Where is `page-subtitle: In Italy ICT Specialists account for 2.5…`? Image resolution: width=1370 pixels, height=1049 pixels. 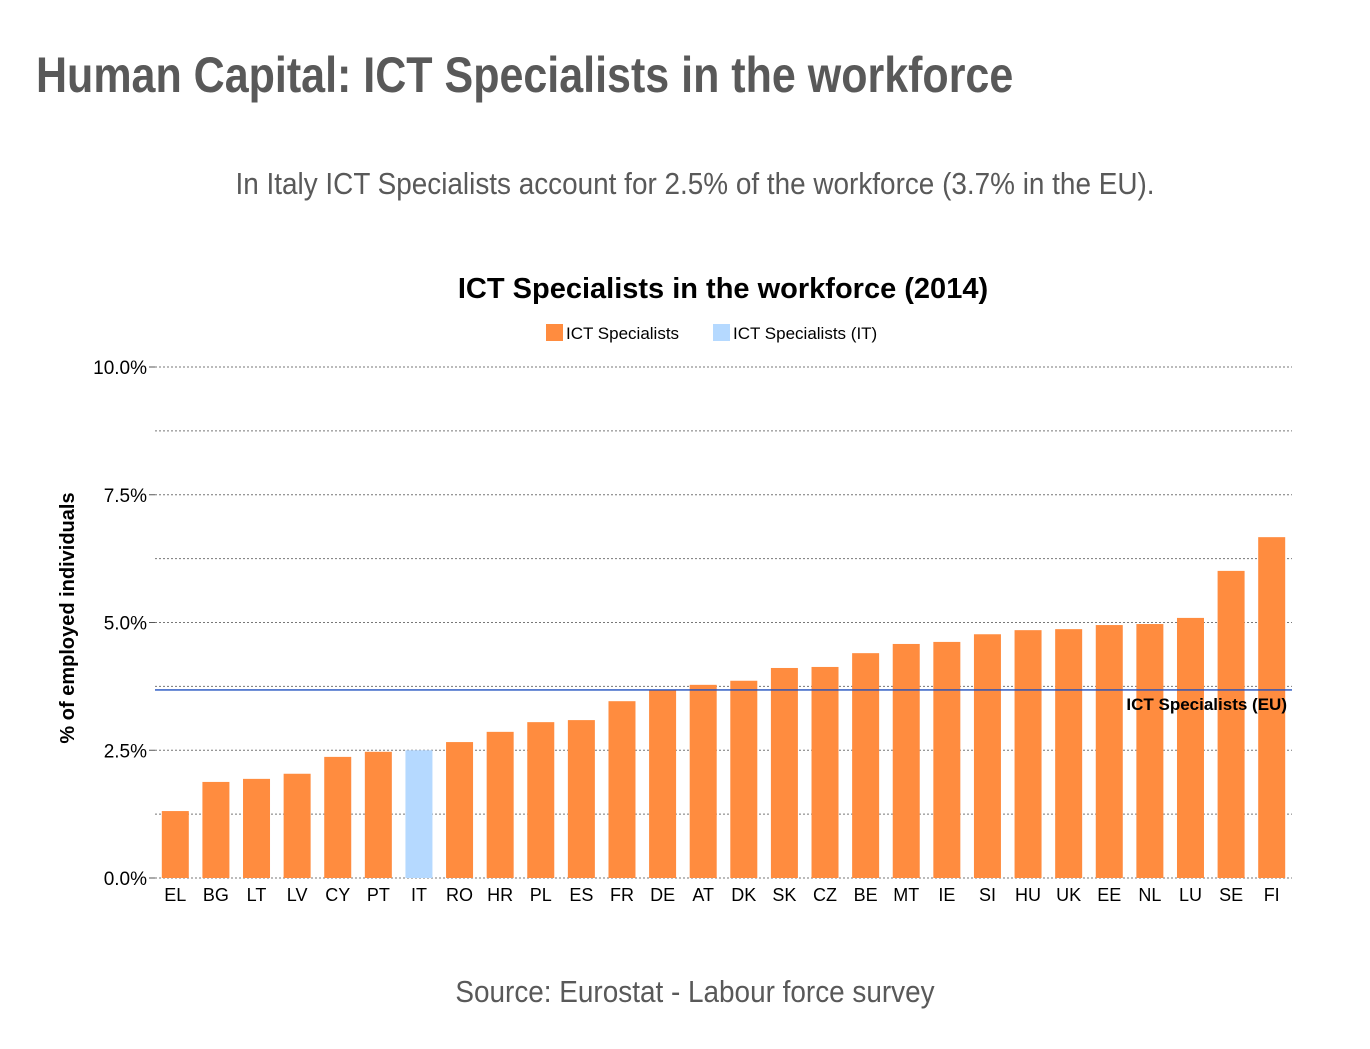 page-subtitle: In Italy ICT Specialists account for 2.5… is located at coordinates (695, 183).